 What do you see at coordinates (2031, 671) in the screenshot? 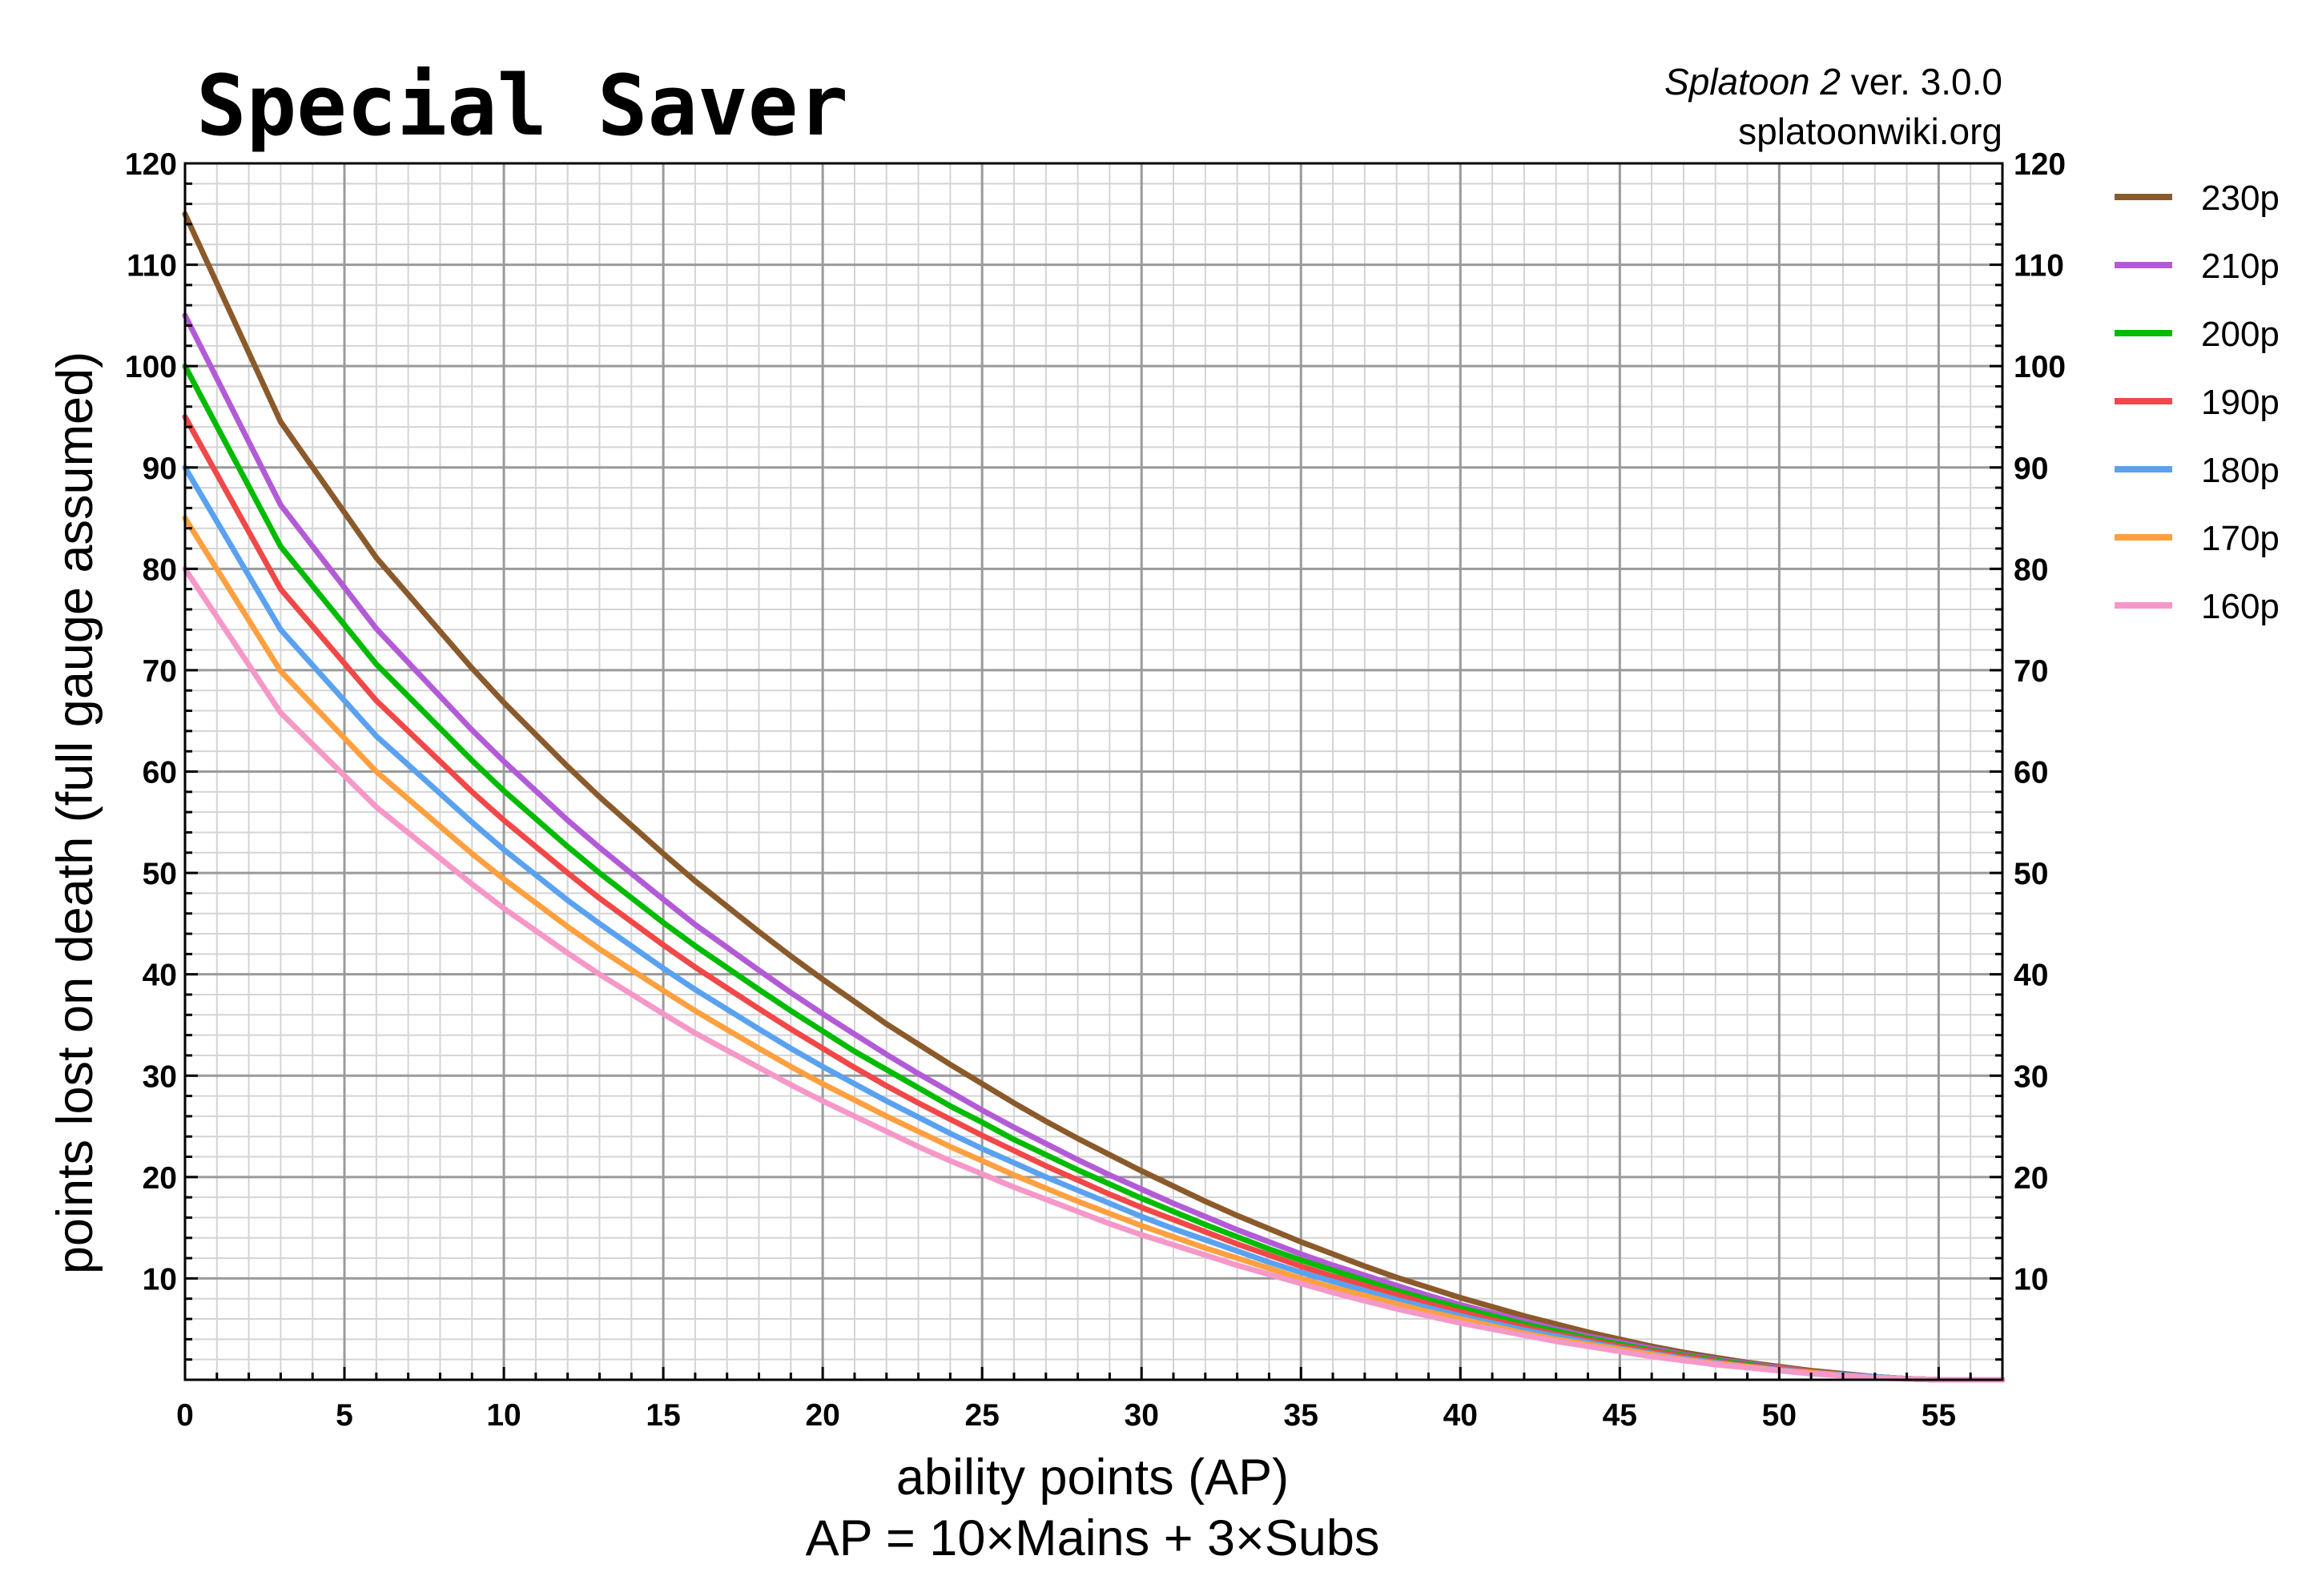
I see `y-tick-label-right: 70` at bounding box center [2031, 671].